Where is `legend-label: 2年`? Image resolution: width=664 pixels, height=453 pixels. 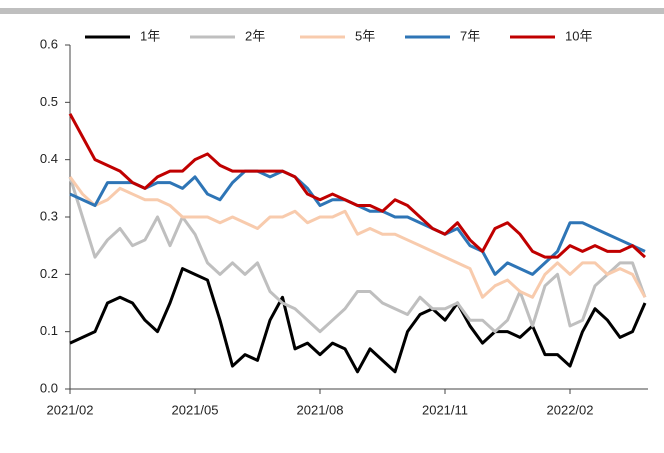 legend-label: 2年 is located at coordinates (255, 35).